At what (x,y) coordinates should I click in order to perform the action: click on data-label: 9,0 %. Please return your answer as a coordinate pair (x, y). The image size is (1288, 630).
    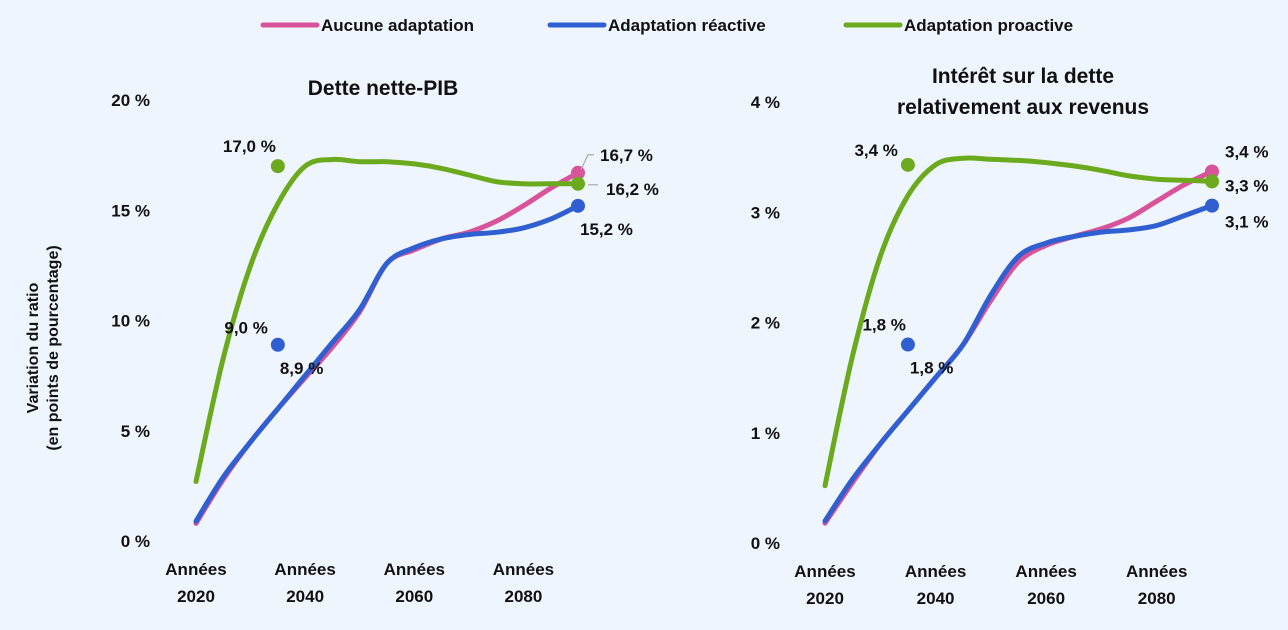
    Looking at the image, I should click on (245, 328).